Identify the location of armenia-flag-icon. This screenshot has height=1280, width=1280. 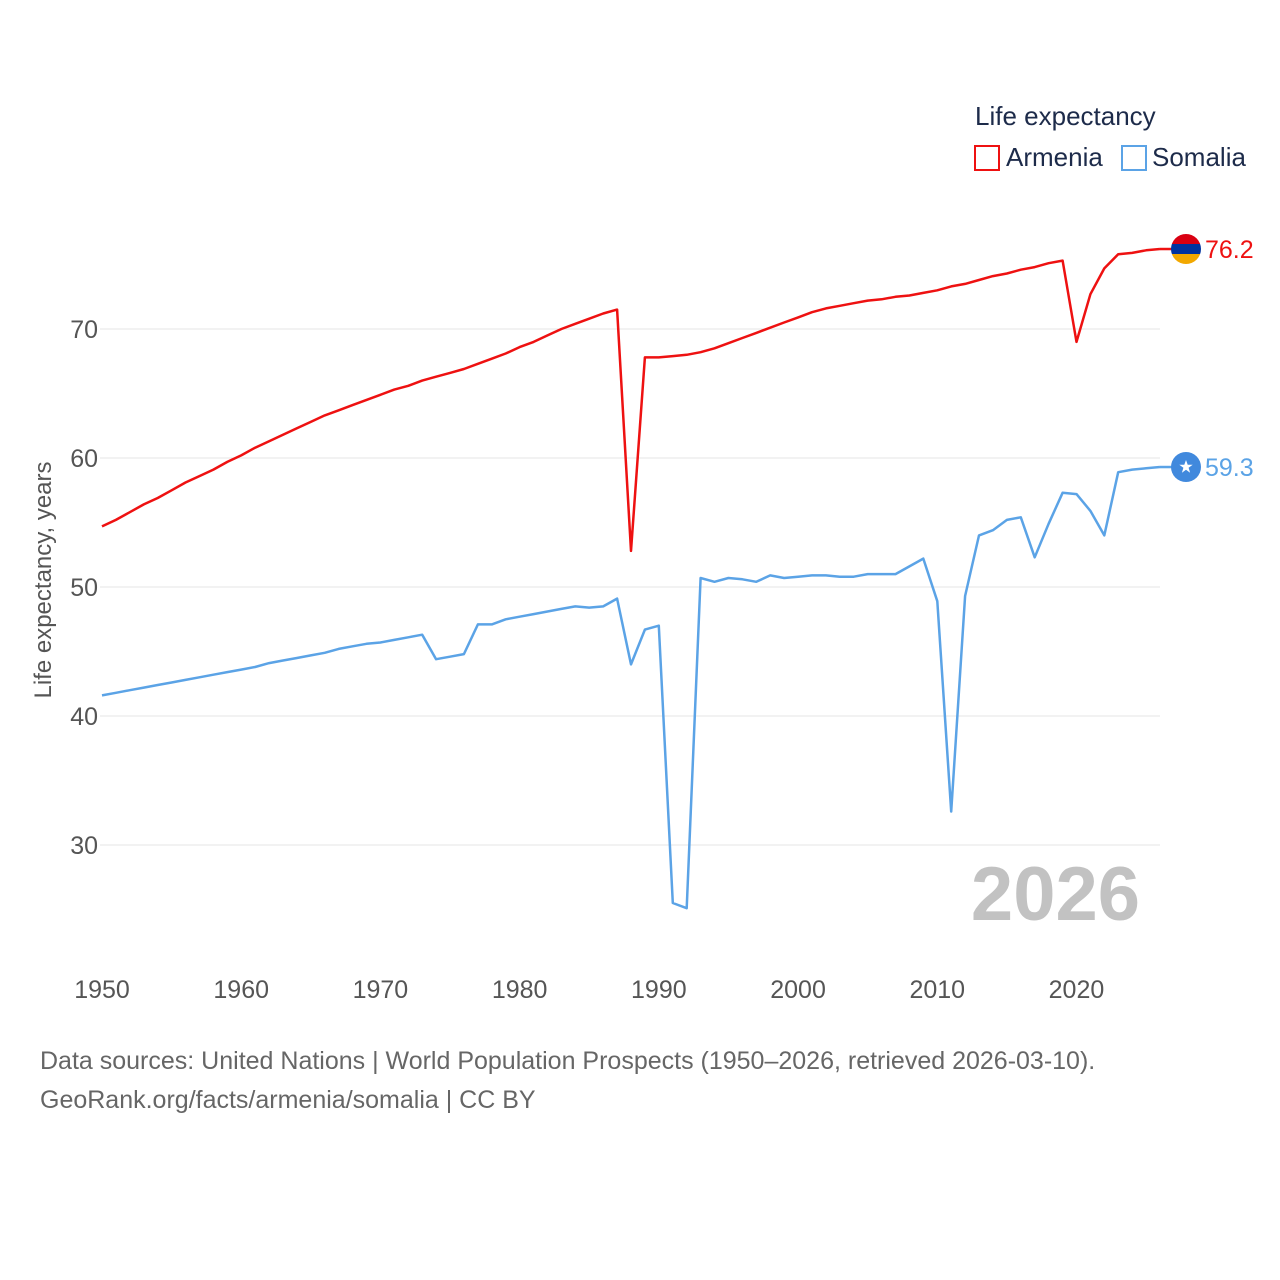
(1186, 249).